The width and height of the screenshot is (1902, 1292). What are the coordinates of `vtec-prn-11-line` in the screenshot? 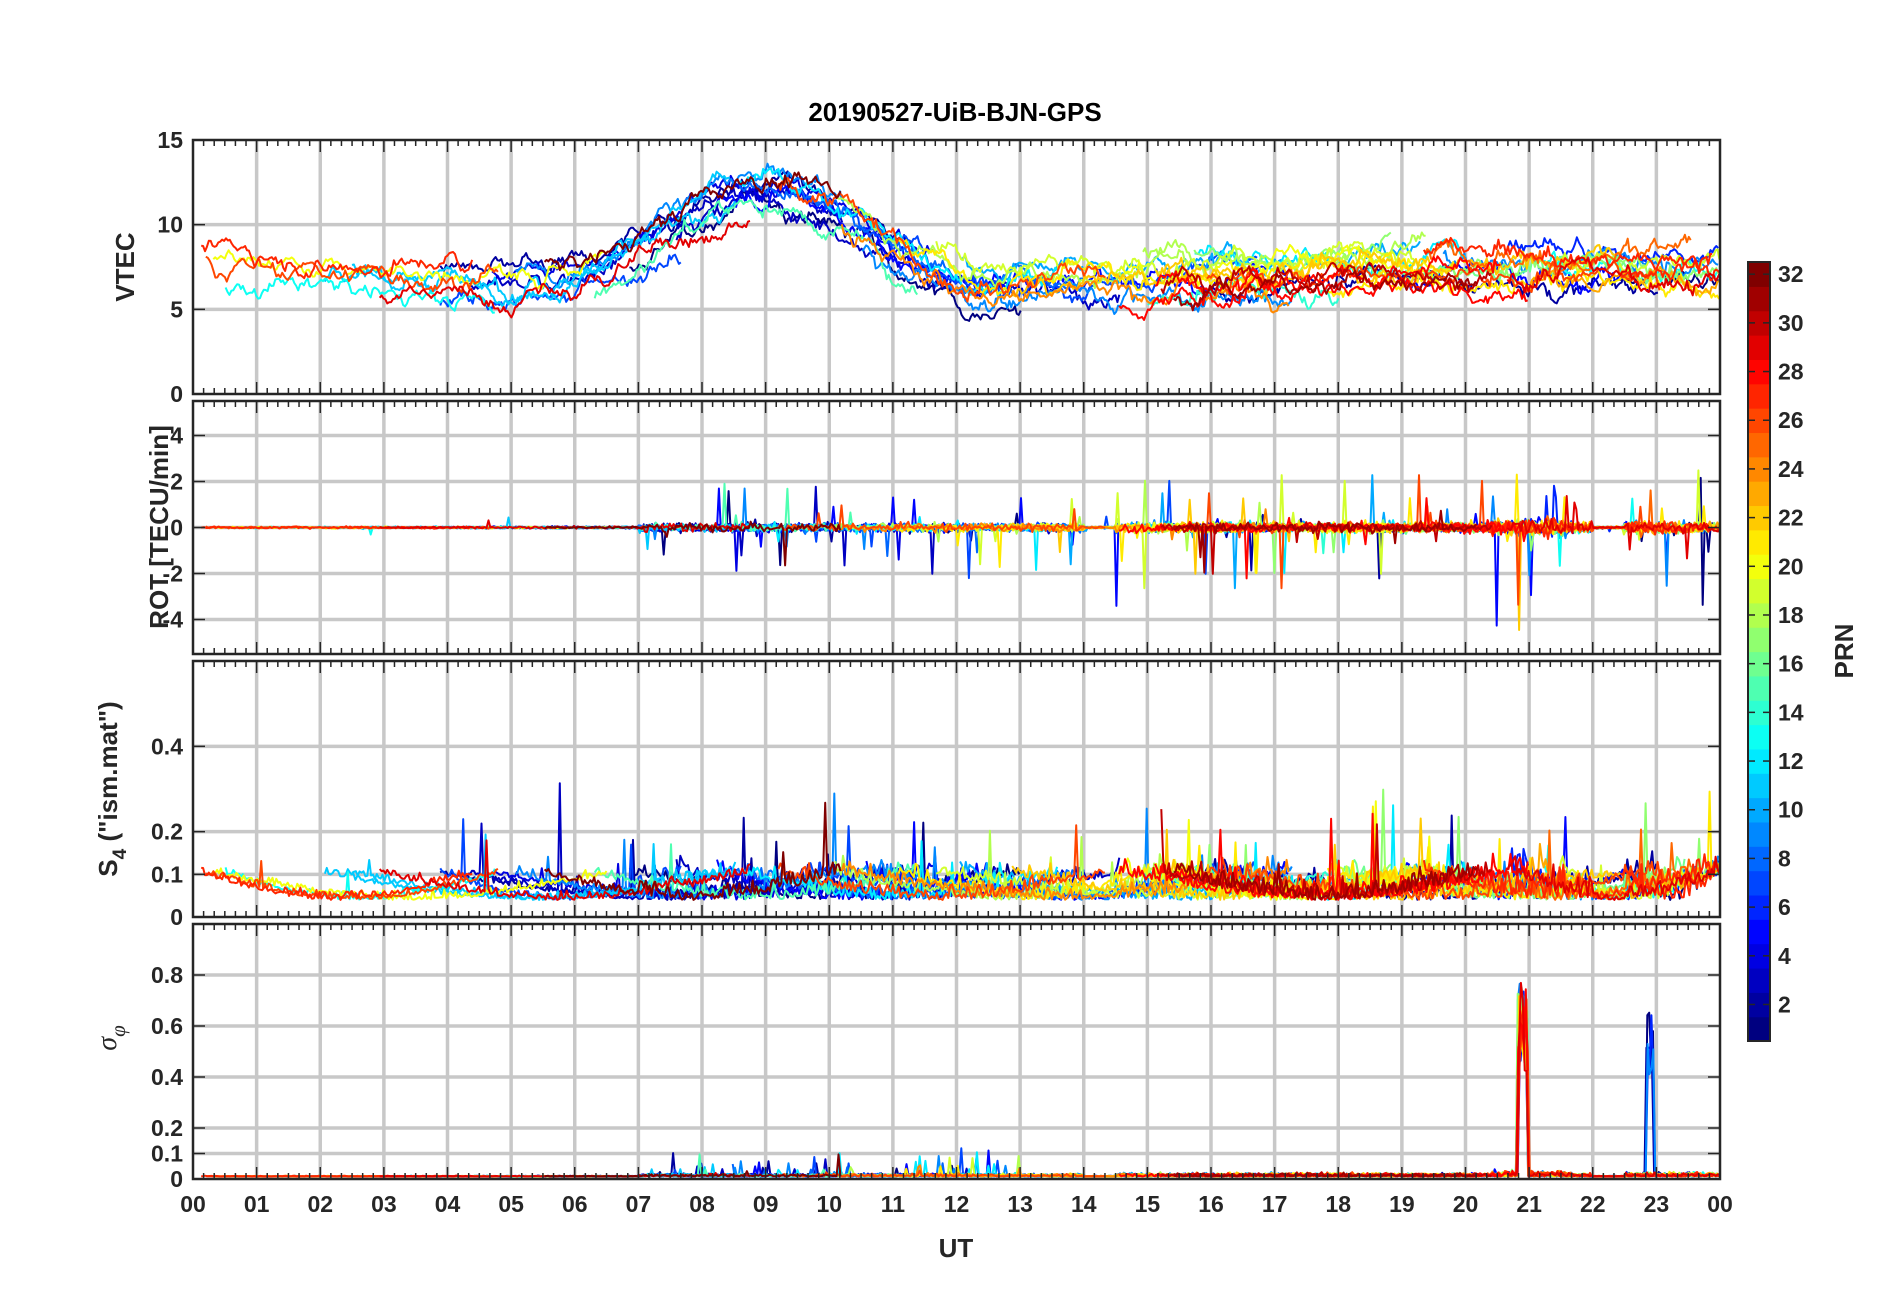 It's located at (530, 253).